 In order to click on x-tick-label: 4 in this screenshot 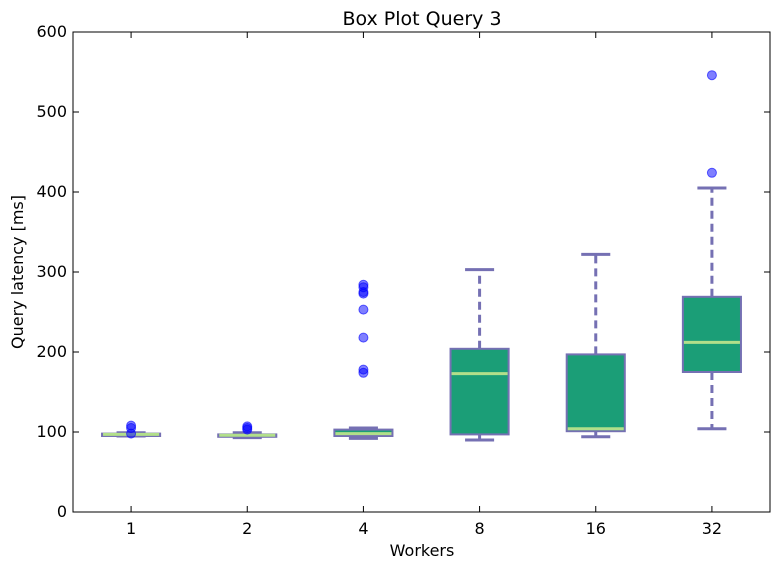, I will do `click(363, 528)`.